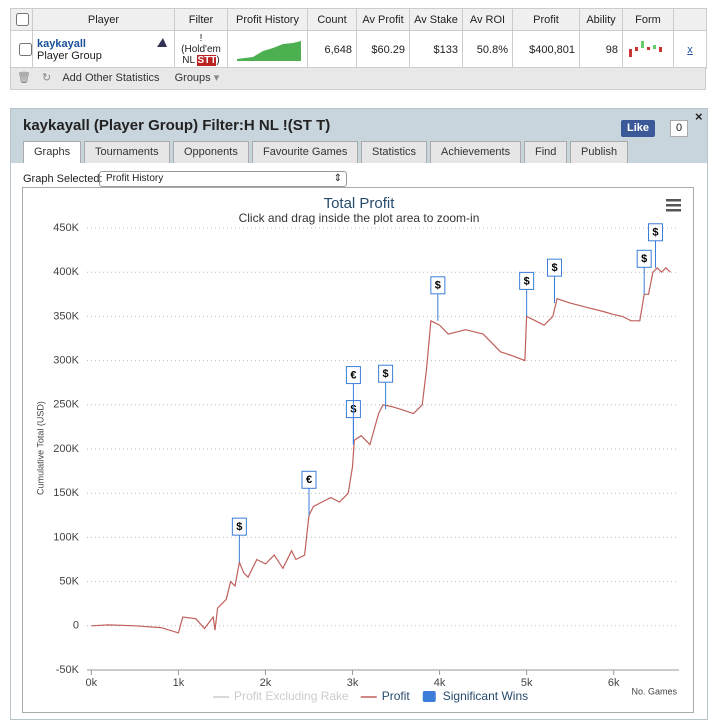 The width and height of the screenshot is (716, 723). Describe the element at coordinates (440, 683) in the screenshot. I see `x-tick-label: 4k` at that location.